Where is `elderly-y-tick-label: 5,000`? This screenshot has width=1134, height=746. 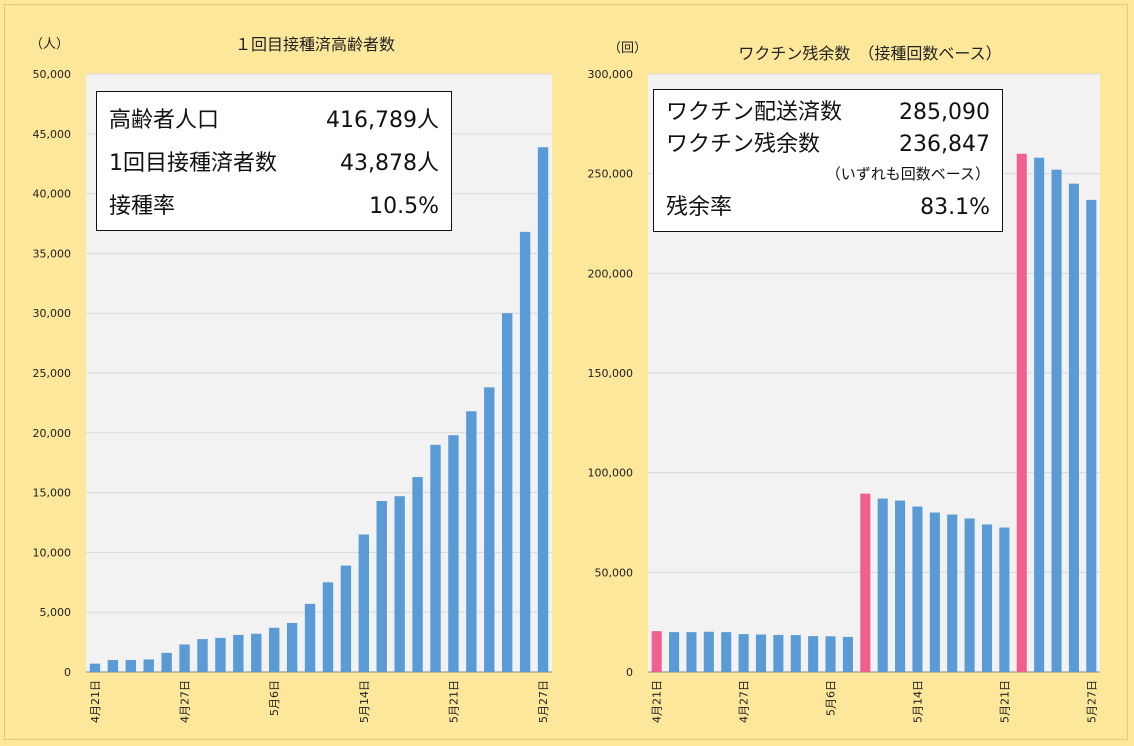
elderly-y-tick-label: 5,000 is located at coordinates (56, 612).